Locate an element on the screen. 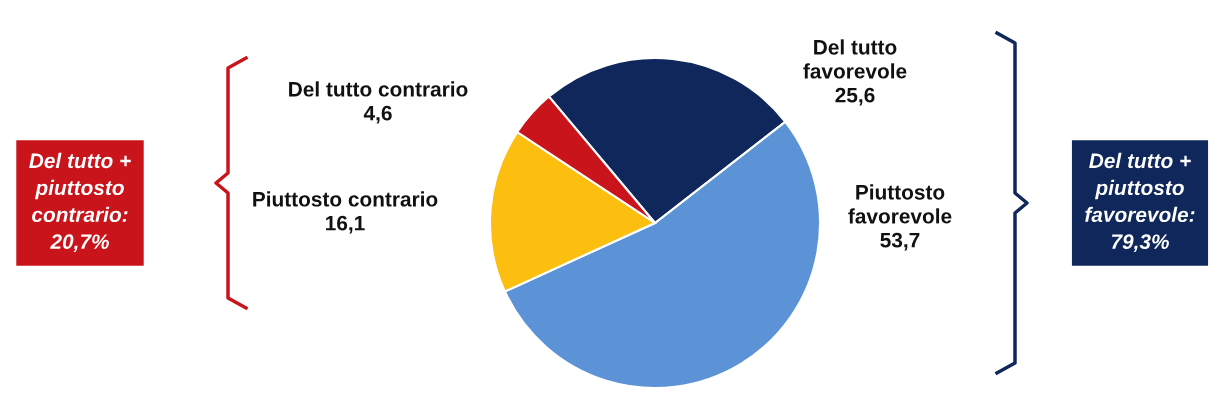 The width and height of the screenshot is (1218, 403). slice-label: Piuttosto favorevole is located at coordinates (900, 204).